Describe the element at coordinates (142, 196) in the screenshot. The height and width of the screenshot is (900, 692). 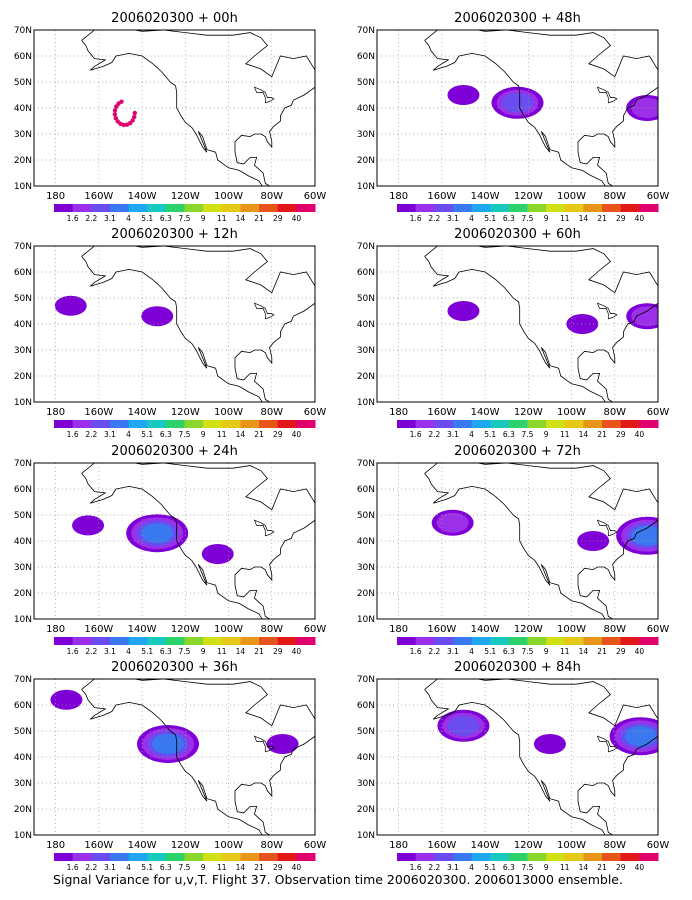
I see `x-tick-label: 140W` at that location.